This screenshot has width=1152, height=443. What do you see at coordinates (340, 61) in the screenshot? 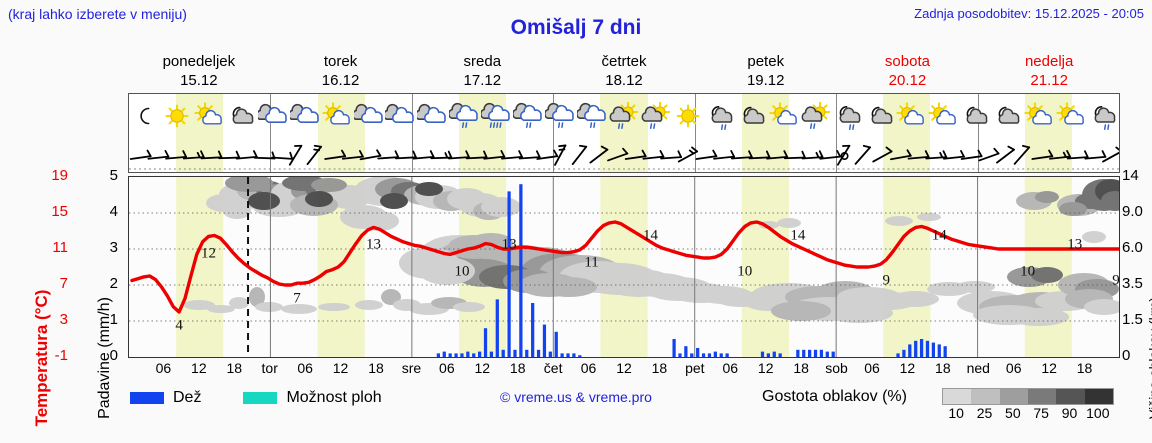
I see `day-name: torek` at bounding box center [340, 61].